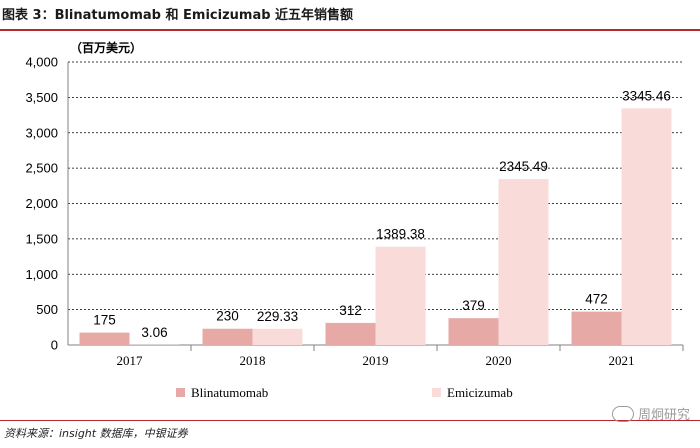  I want to click on bottom-rule, so click(350, 420).